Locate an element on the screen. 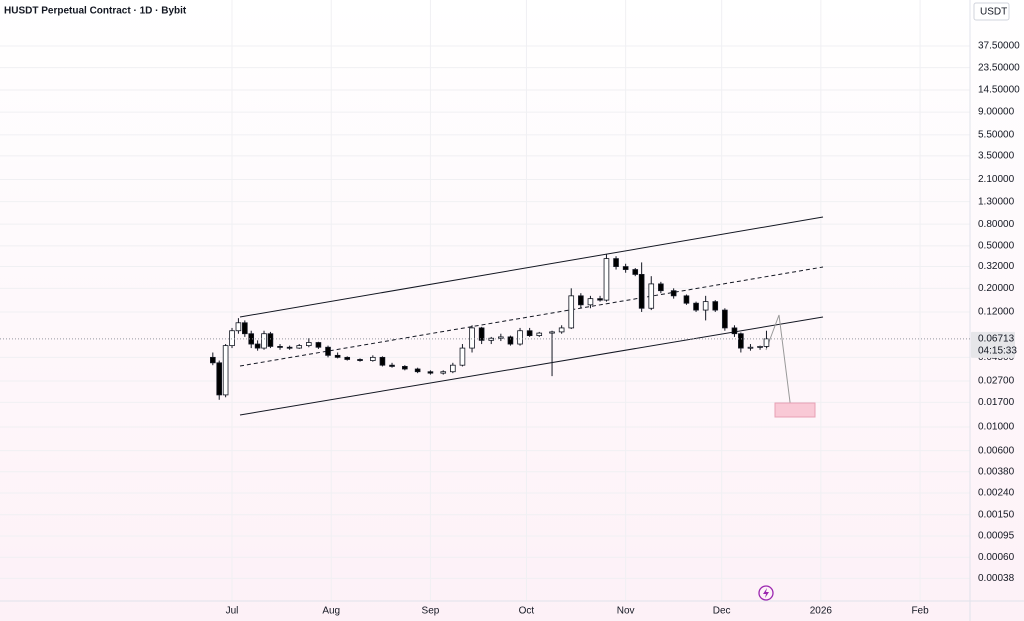 Image resolution: width=1024 pixels, height=621 pixels. x-tick-label: Oct is located at coordinates (527, 611).